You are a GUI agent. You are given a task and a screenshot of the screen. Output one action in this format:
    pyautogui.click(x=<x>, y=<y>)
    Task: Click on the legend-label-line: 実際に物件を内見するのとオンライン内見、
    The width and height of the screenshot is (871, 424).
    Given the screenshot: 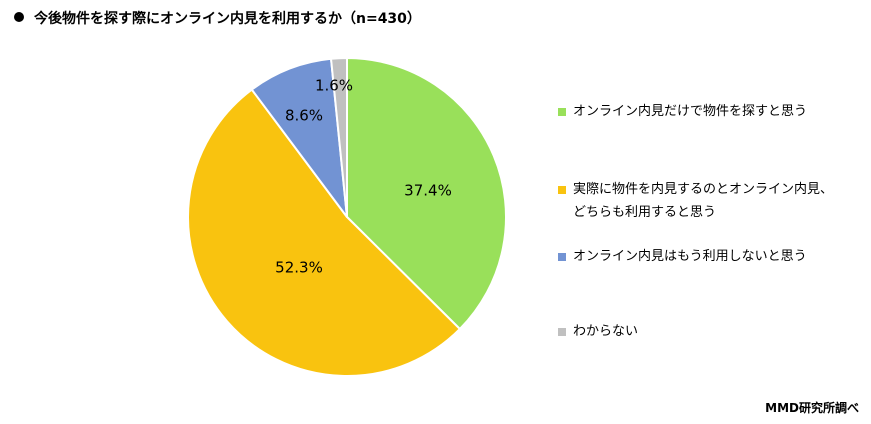 What is the action you would take?
    pyautogui.click(x=703, y=189)
    